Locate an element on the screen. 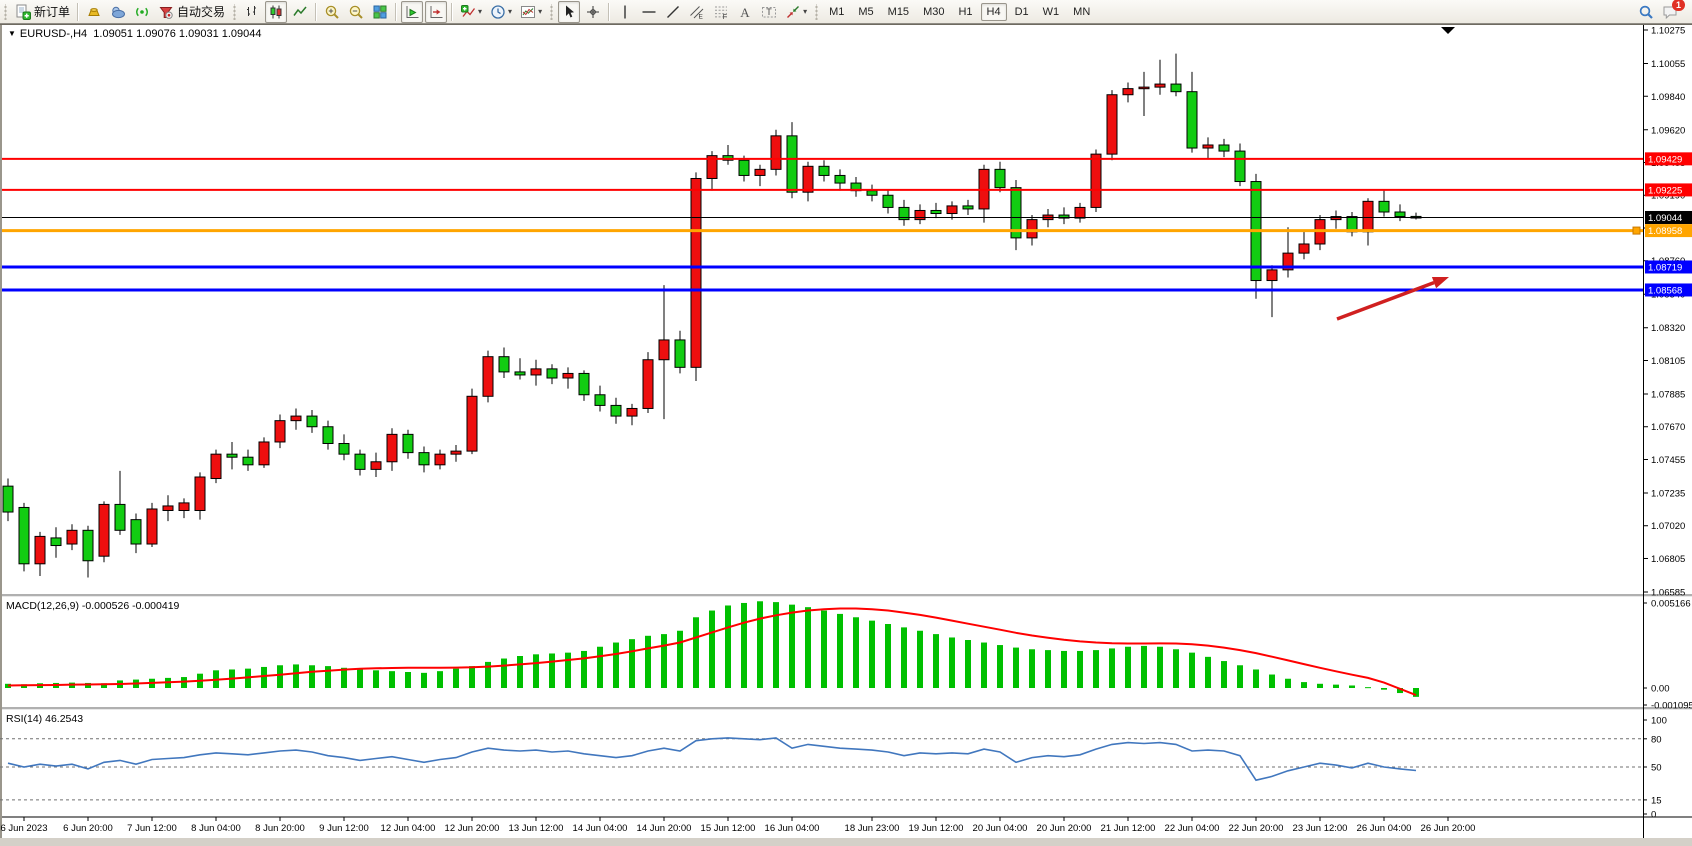 This screenshot has width=1692, height=846. gold-button is located at coordinates (94, 12).